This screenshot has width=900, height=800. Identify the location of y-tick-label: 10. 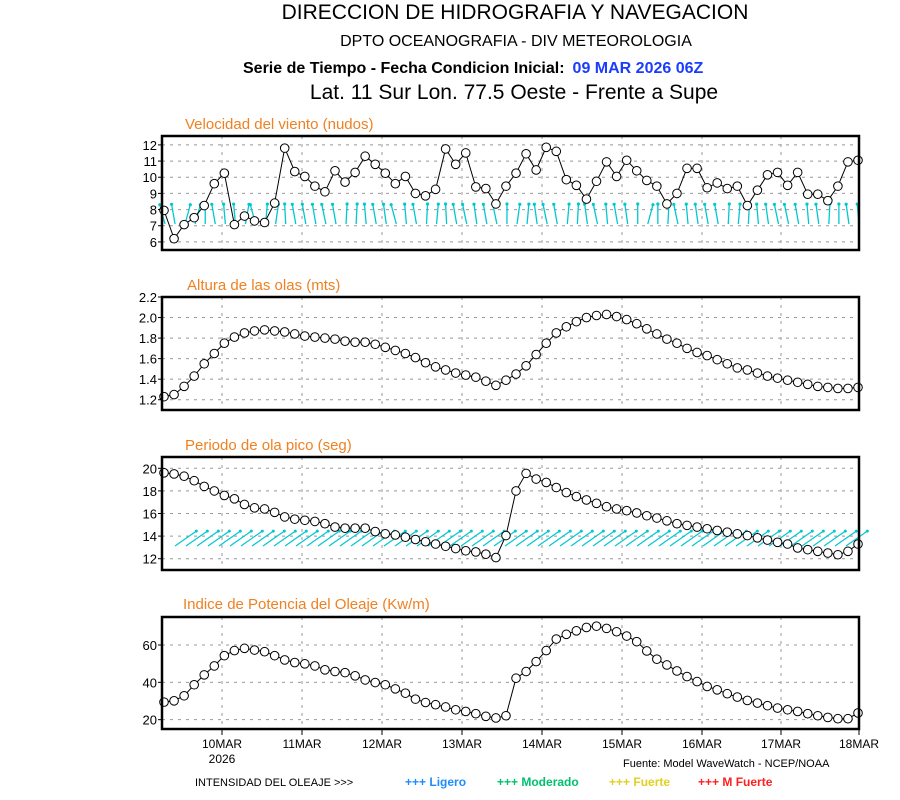
(150, 177).